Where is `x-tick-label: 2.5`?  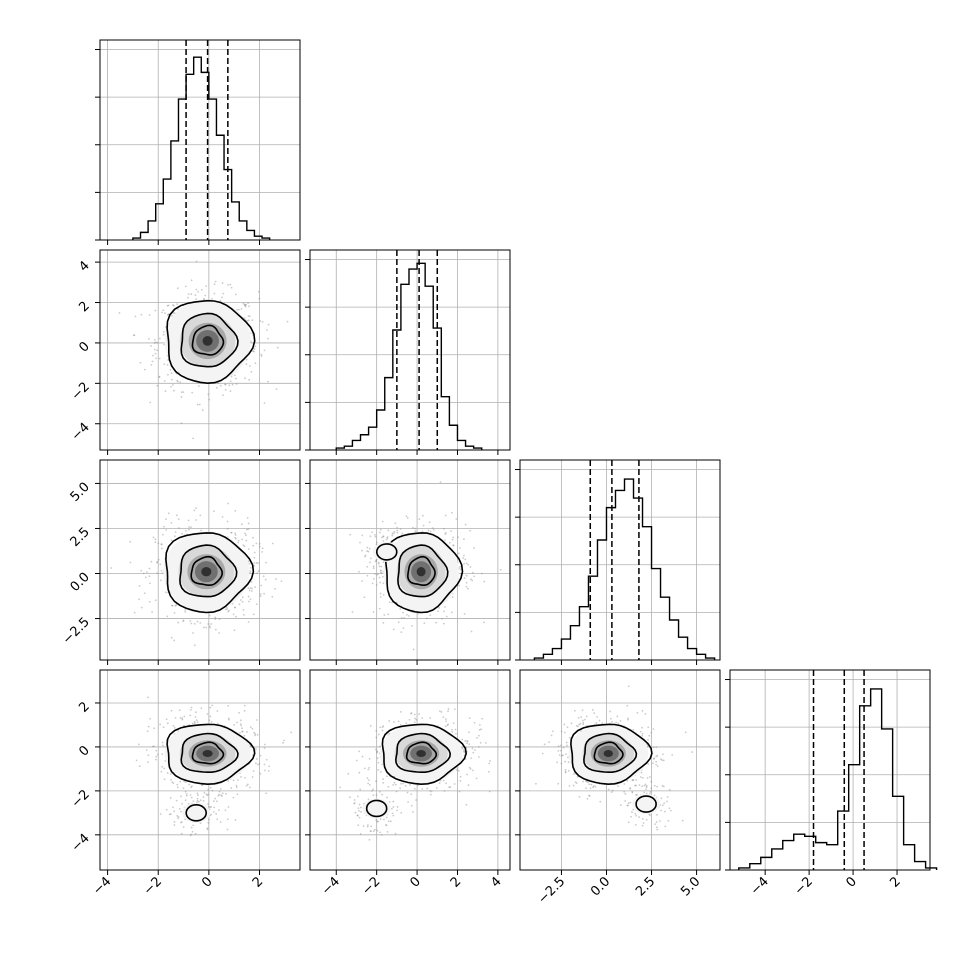 x-tick-label: 2.5 is located at coordinates (645, 886).